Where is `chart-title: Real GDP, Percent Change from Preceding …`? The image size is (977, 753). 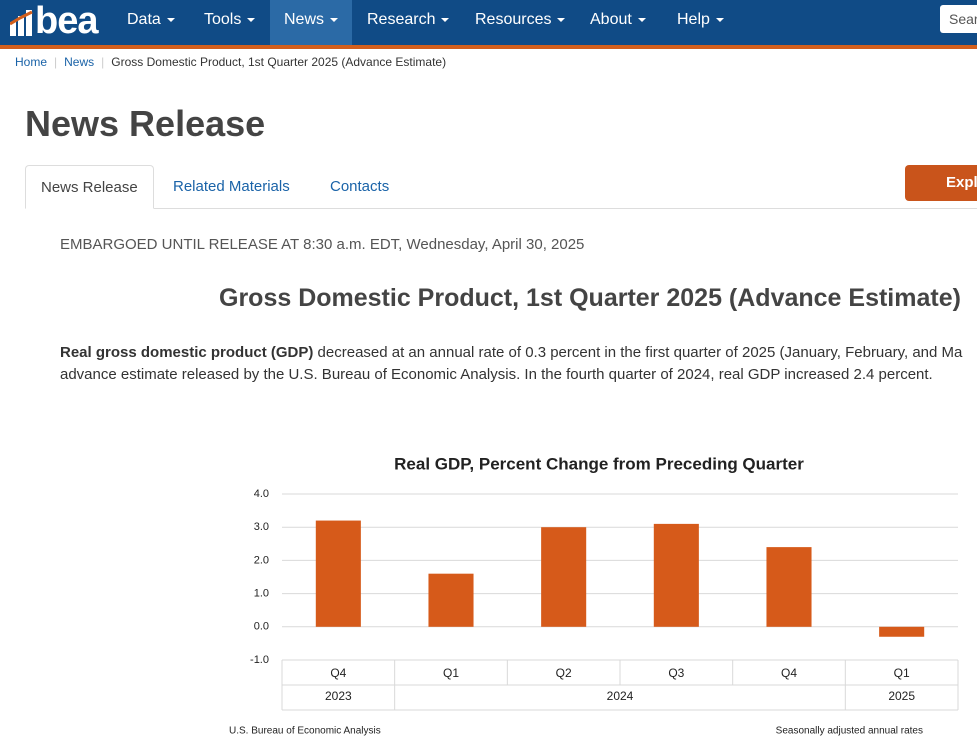 chart-title: Real GDP, Percent Change from Preceding … is located at coordinates (599, 463).